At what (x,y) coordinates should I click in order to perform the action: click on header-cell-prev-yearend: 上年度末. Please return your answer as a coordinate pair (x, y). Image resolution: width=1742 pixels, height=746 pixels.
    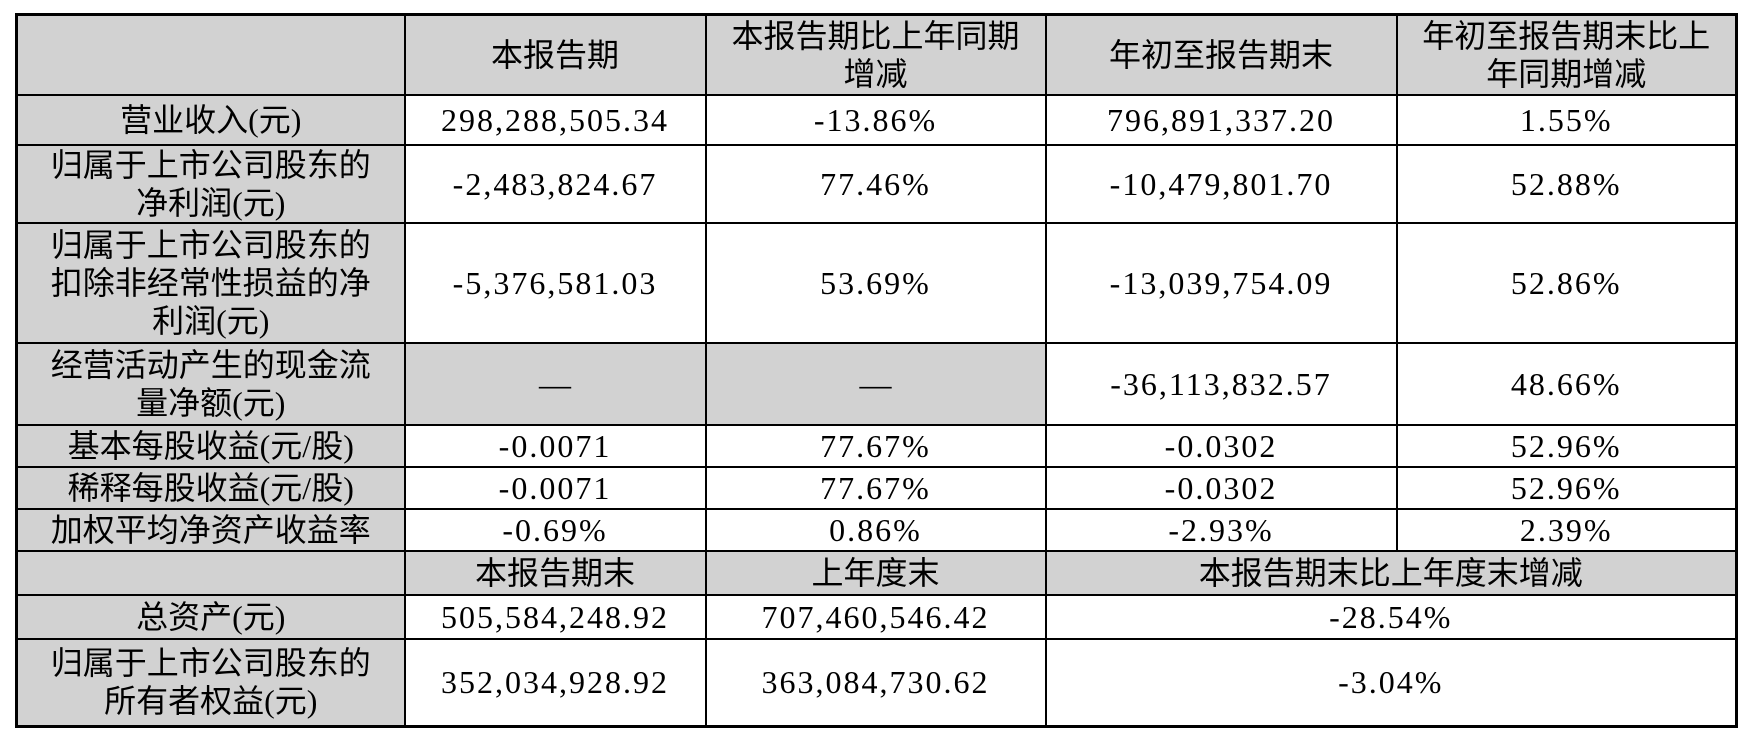
    Looking at the image, I should click on (875, 572).